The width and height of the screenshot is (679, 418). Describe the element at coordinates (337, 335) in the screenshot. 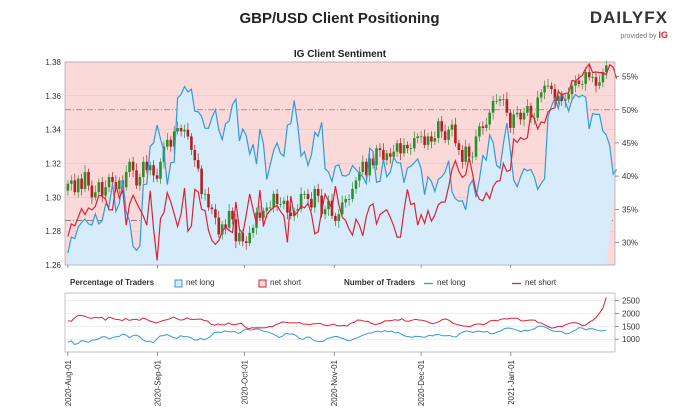

I see `trader-count-net-long-line` at that location.